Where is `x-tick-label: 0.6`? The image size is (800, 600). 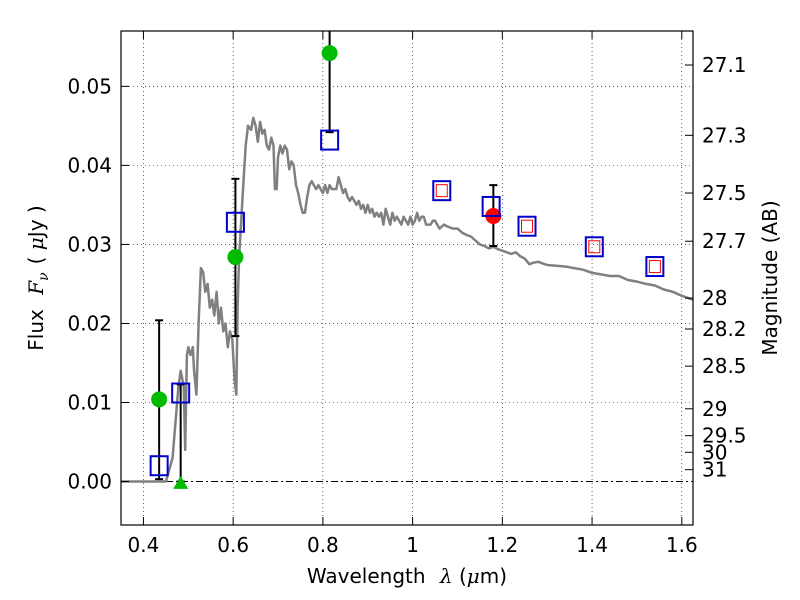
x-tick-label: 0.6 is located at coordinates (233, 545).